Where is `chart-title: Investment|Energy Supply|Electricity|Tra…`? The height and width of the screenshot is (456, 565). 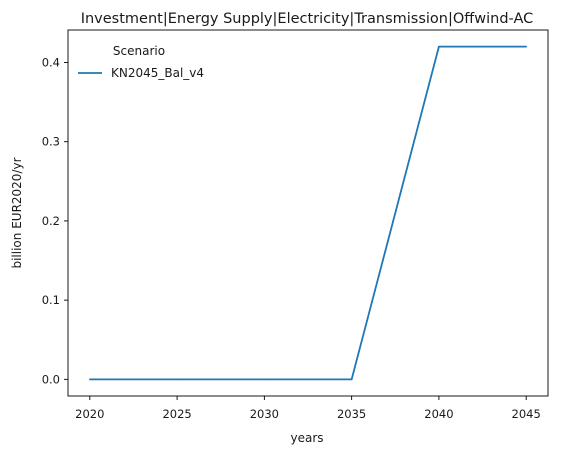 chart-title: Investment|Energy Supply|Electricity|Tra… is located at coordinates (307, 19).